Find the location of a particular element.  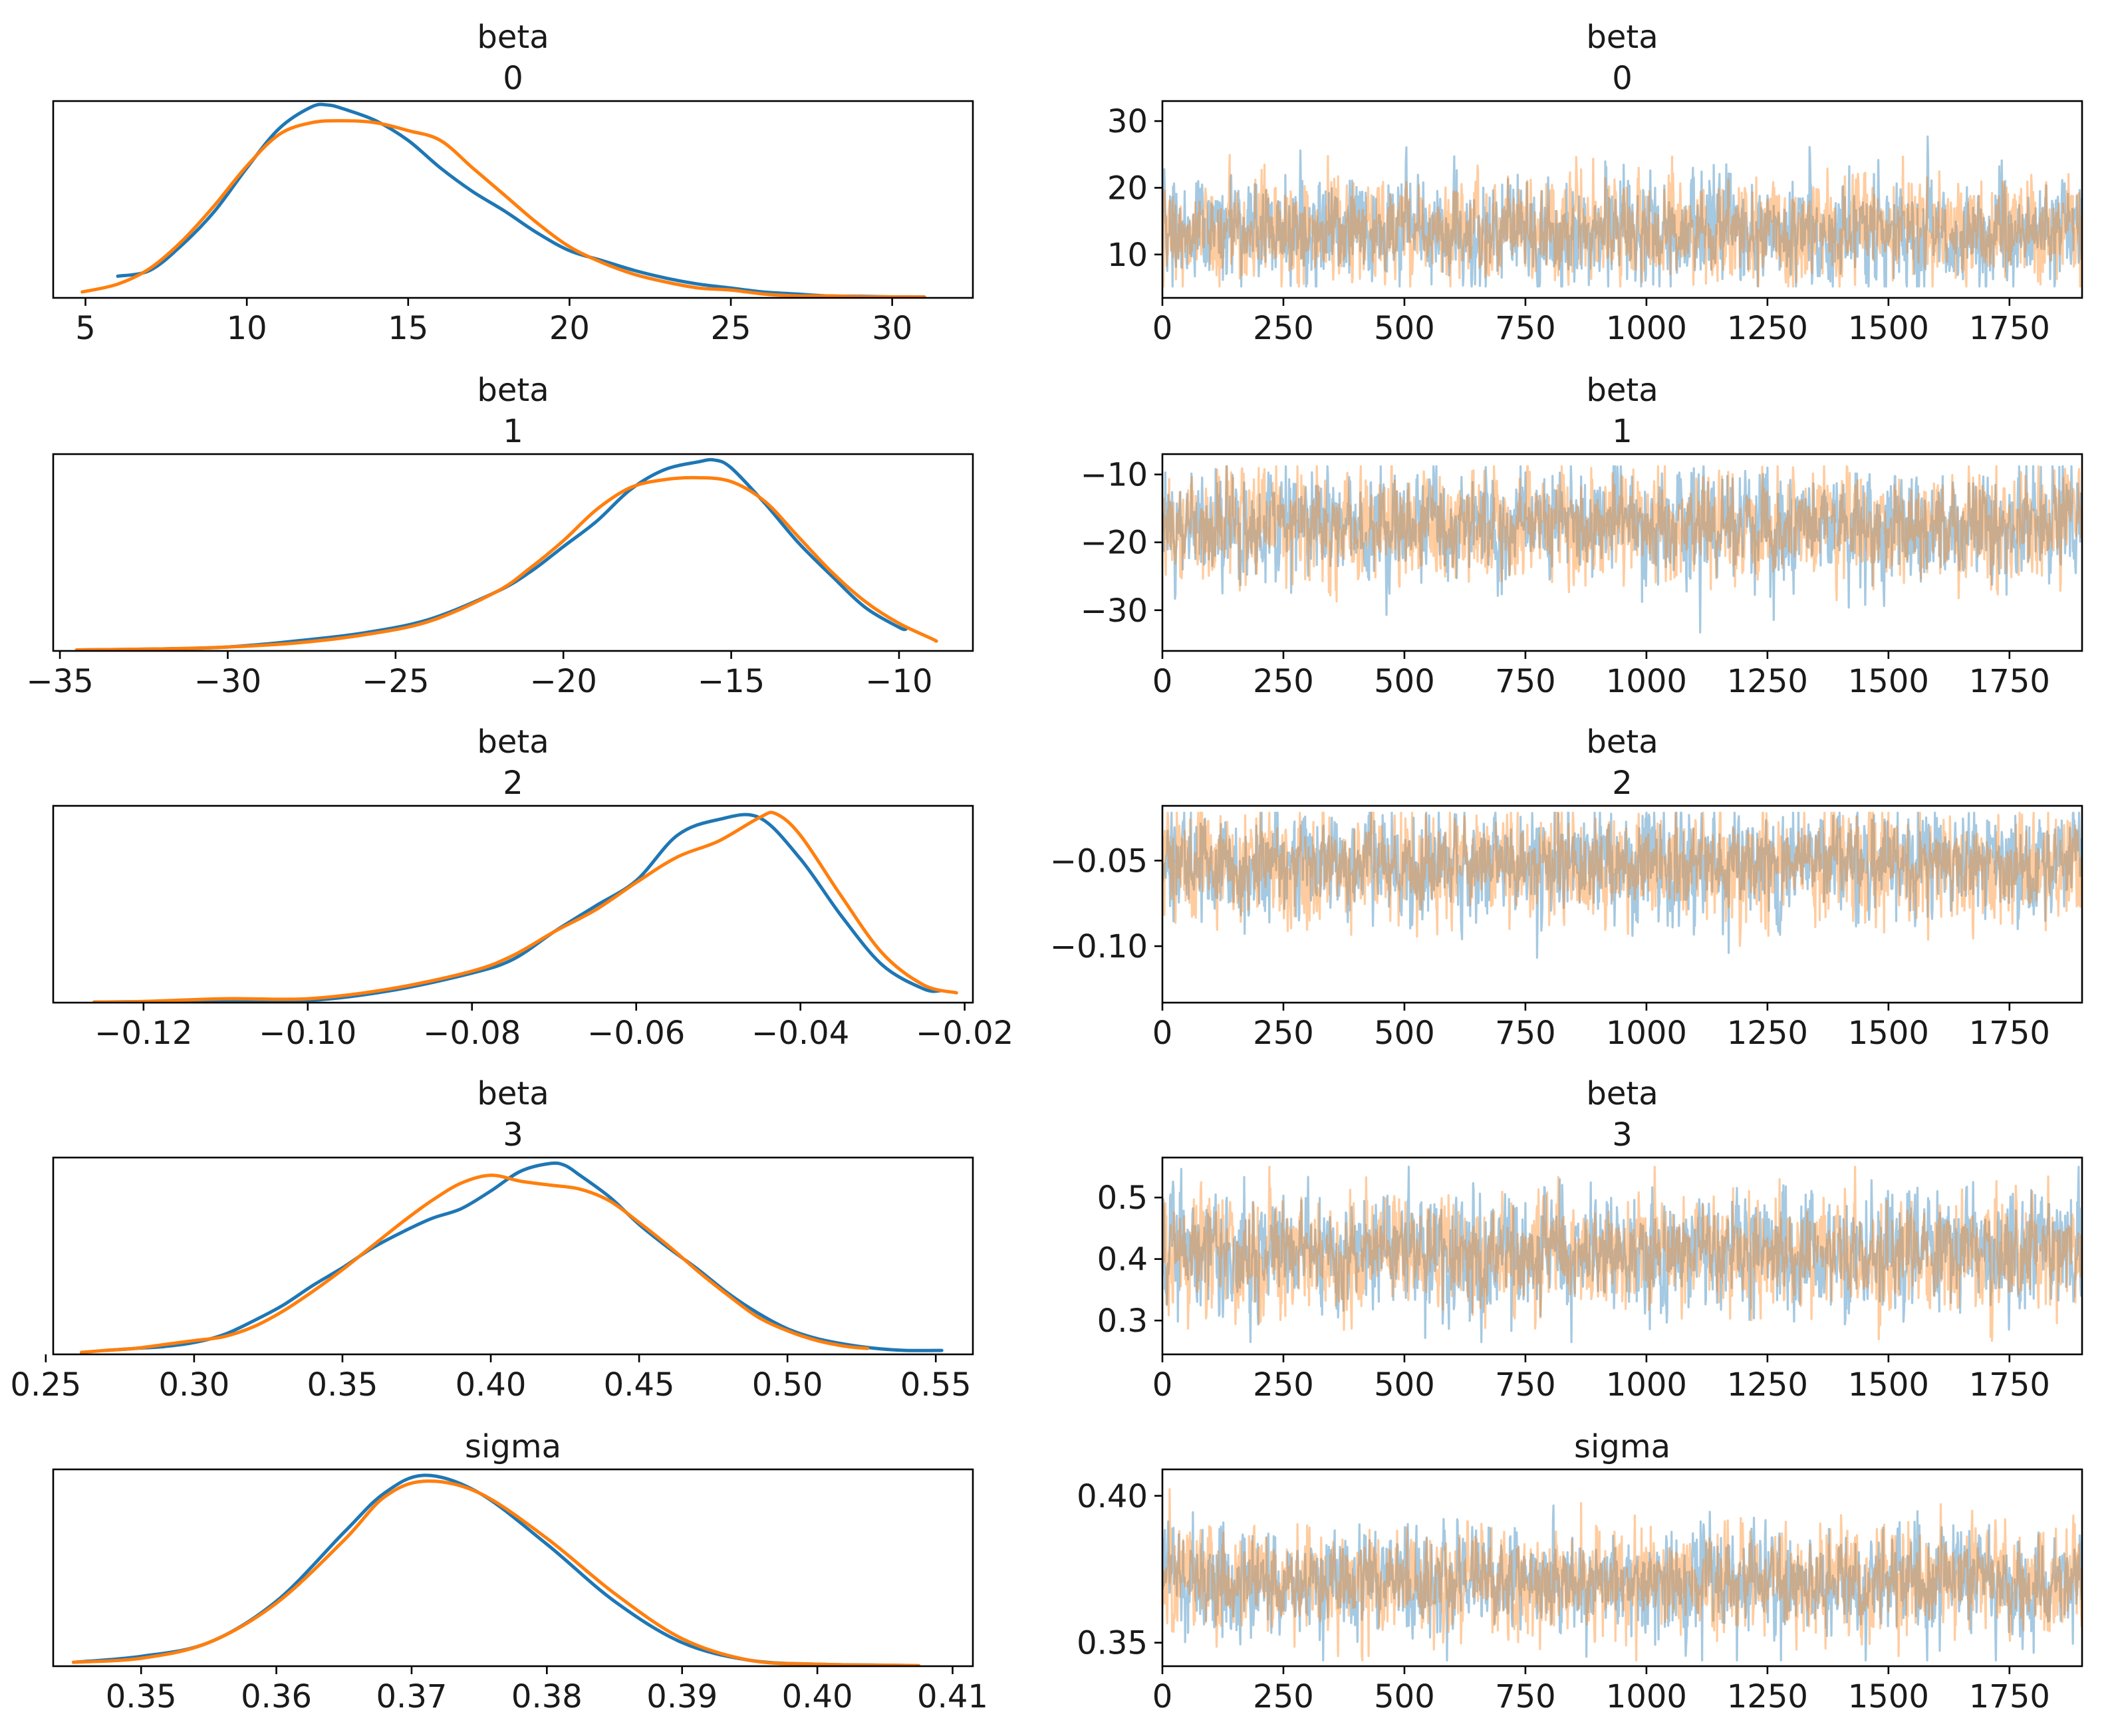

x-tick-label: 20 is located at coordinates (569, 329).